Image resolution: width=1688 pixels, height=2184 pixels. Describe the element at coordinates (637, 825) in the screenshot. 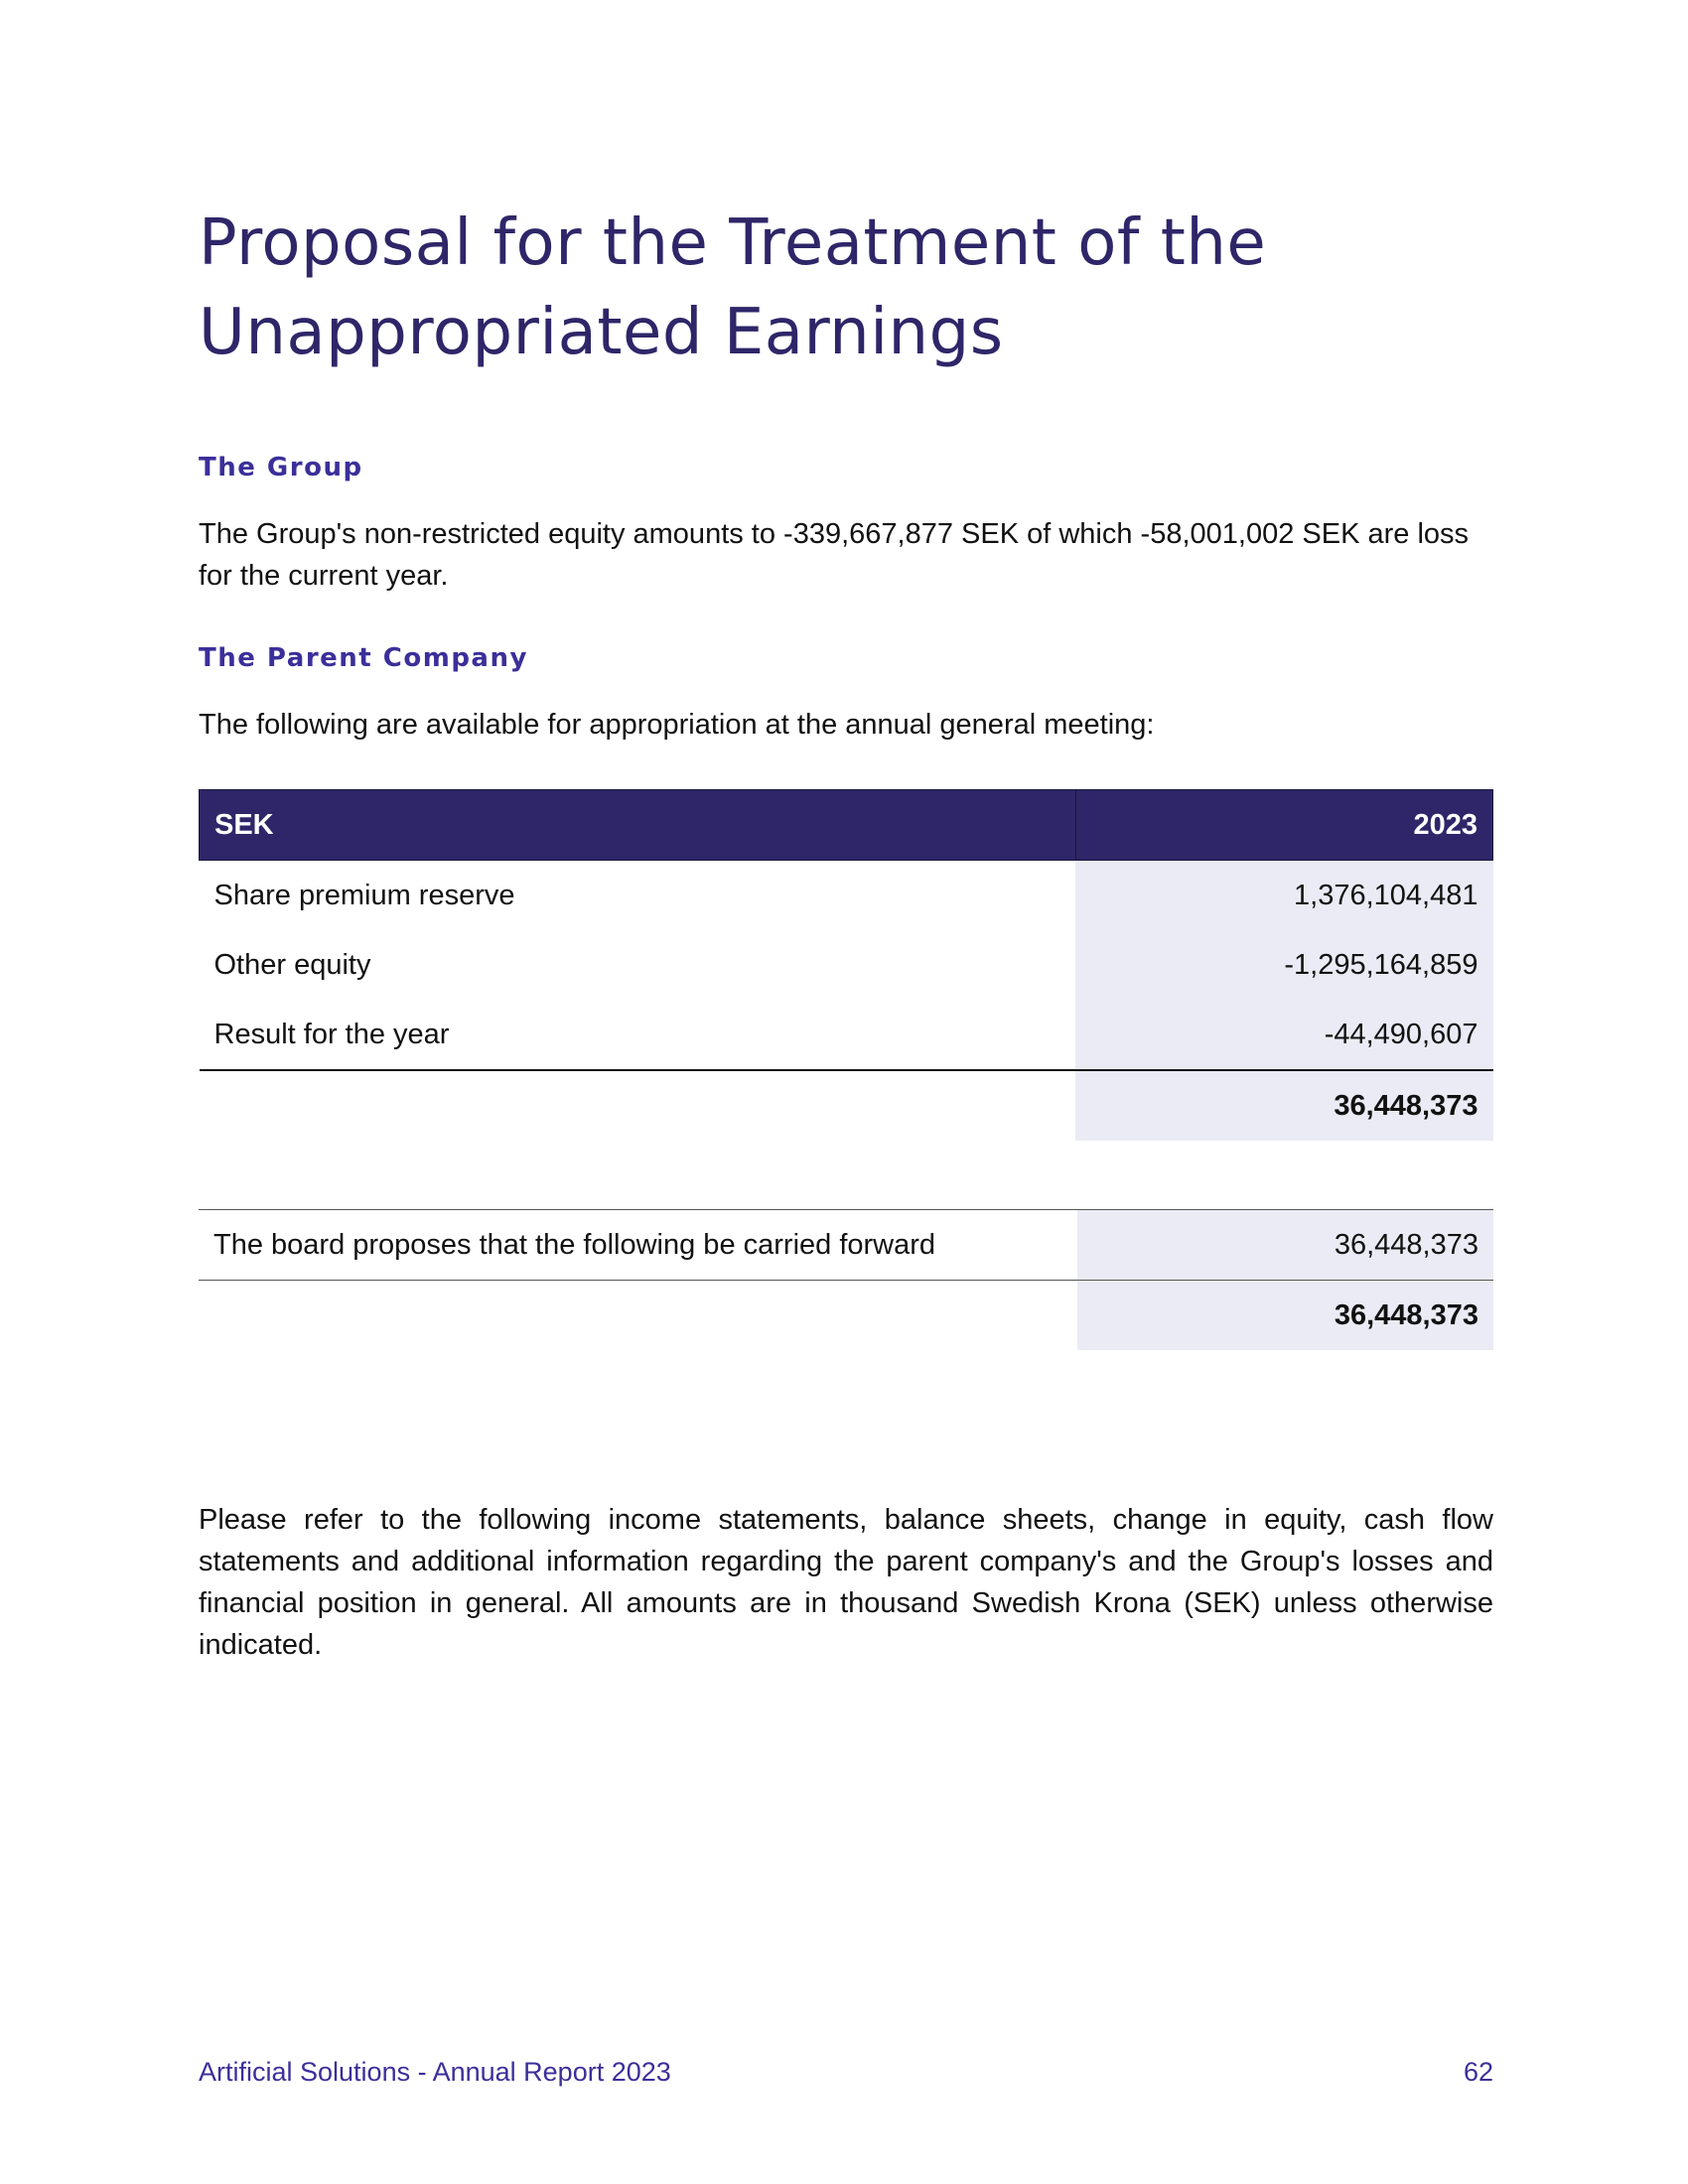

I see `header-currency: SEK` at that location.